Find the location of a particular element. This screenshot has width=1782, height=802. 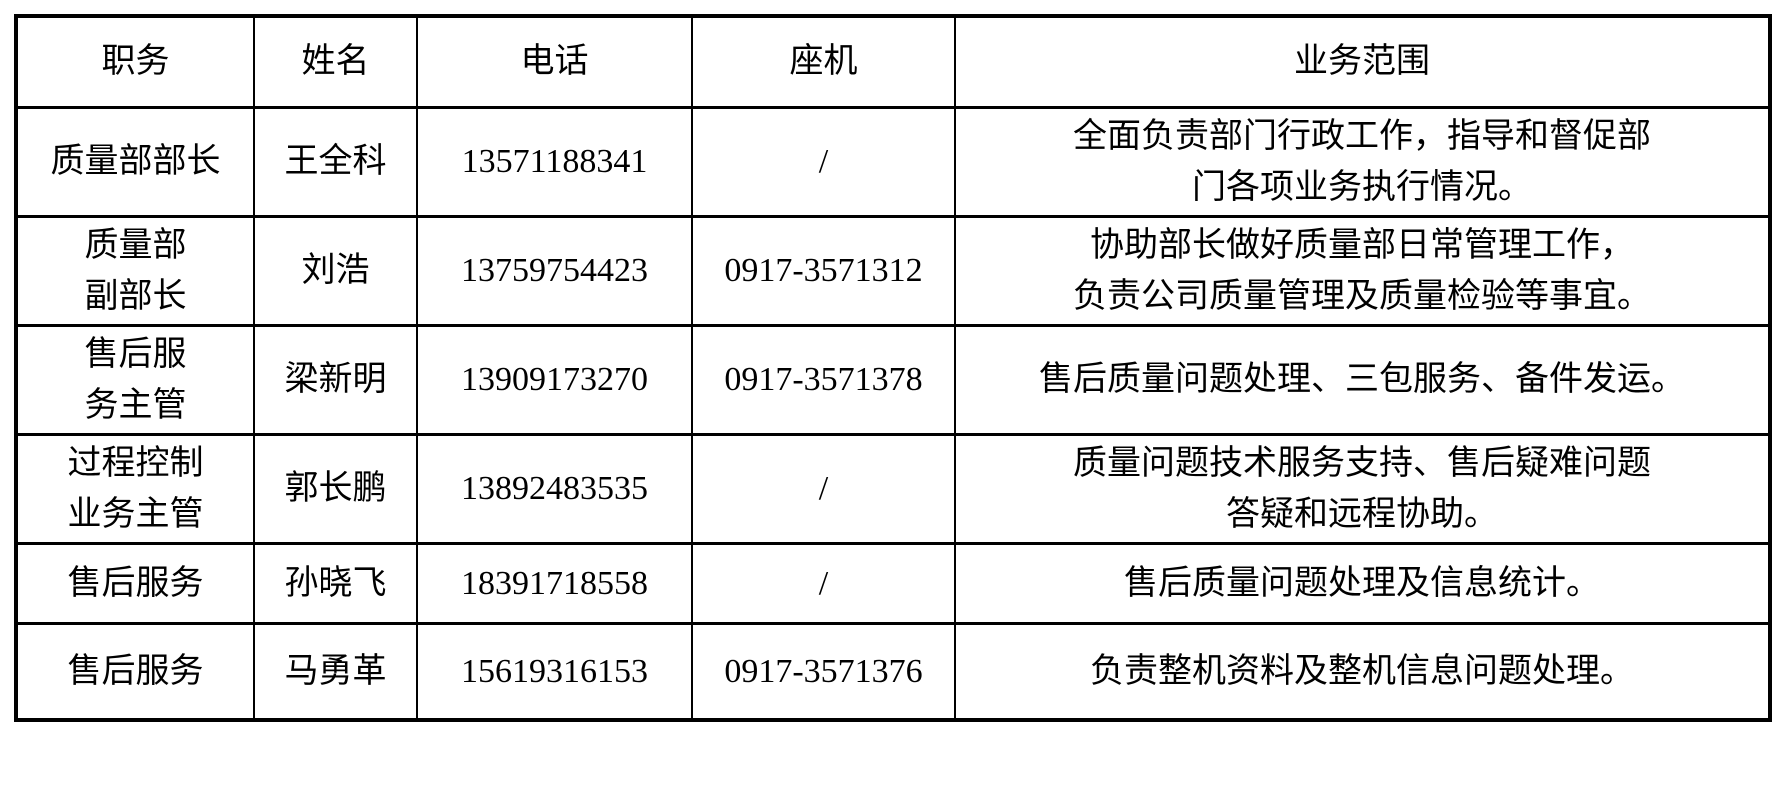

scope-cell: 协助部长做好质量部日常管理工作， 负责公司质量管理及质量检验等事宜。 is located at coordinates (1363, 270).